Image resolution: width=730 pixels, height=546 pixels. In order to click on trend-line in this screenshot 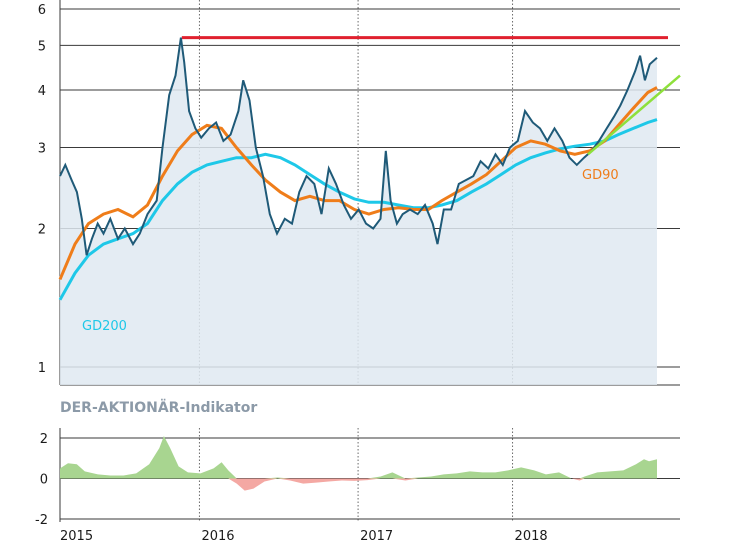, I will do `click(634, 115)`.